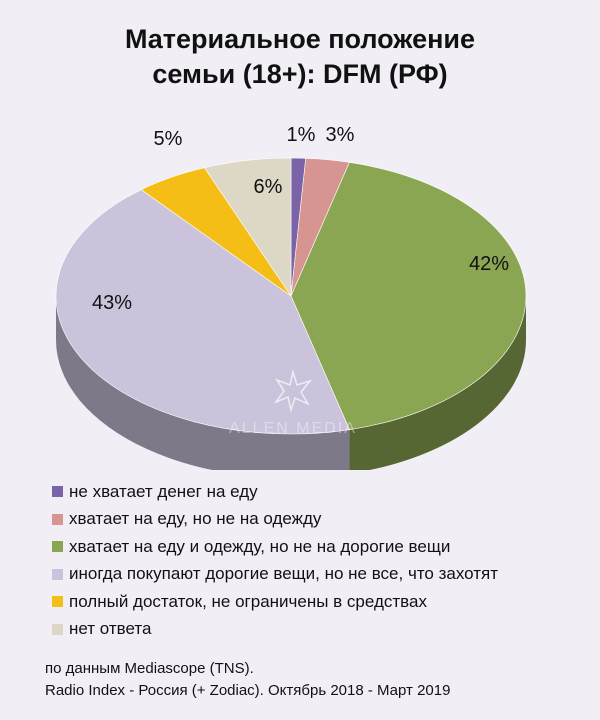  Describe the element at coordinates (163, 491) in the screenshot. I see `legend-label: не хватает денег на еду` at that location.